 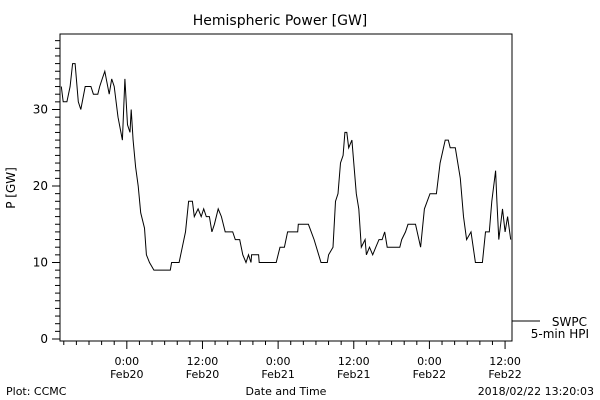 I want to click on y-tick-label: 30, so click(x=40, y=110).